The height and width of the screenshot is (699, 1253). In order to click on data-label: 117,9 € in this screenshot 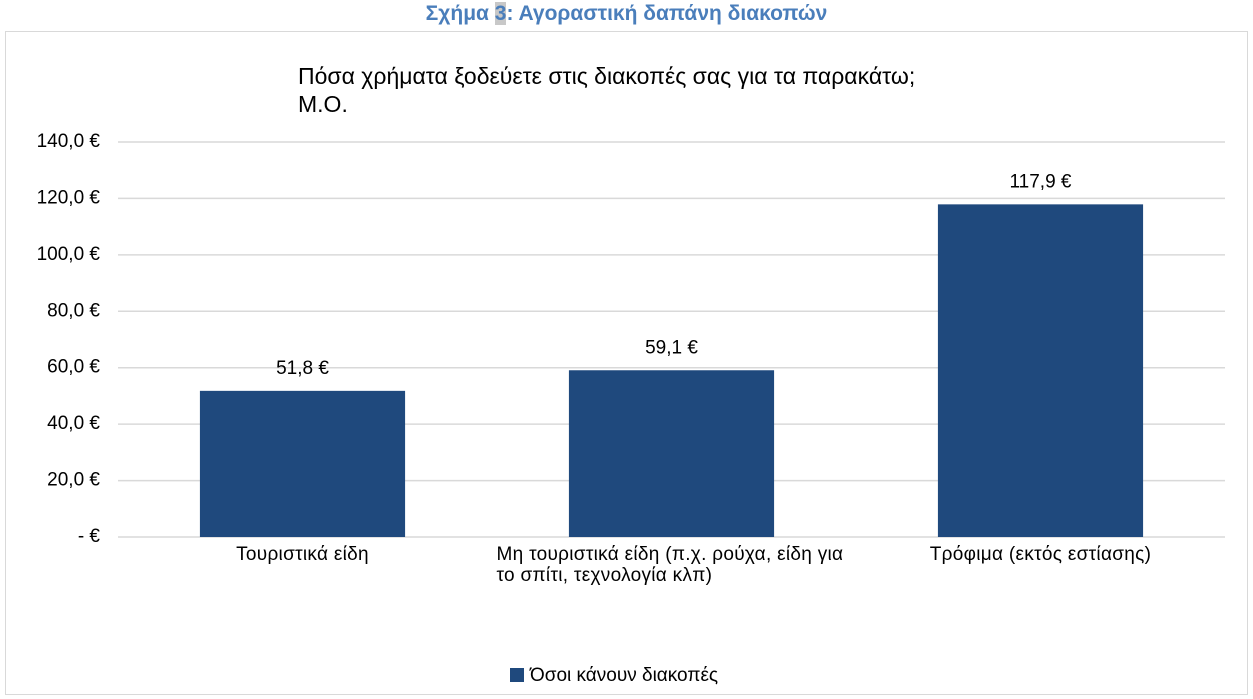, I will do `click(1041, 181)`.